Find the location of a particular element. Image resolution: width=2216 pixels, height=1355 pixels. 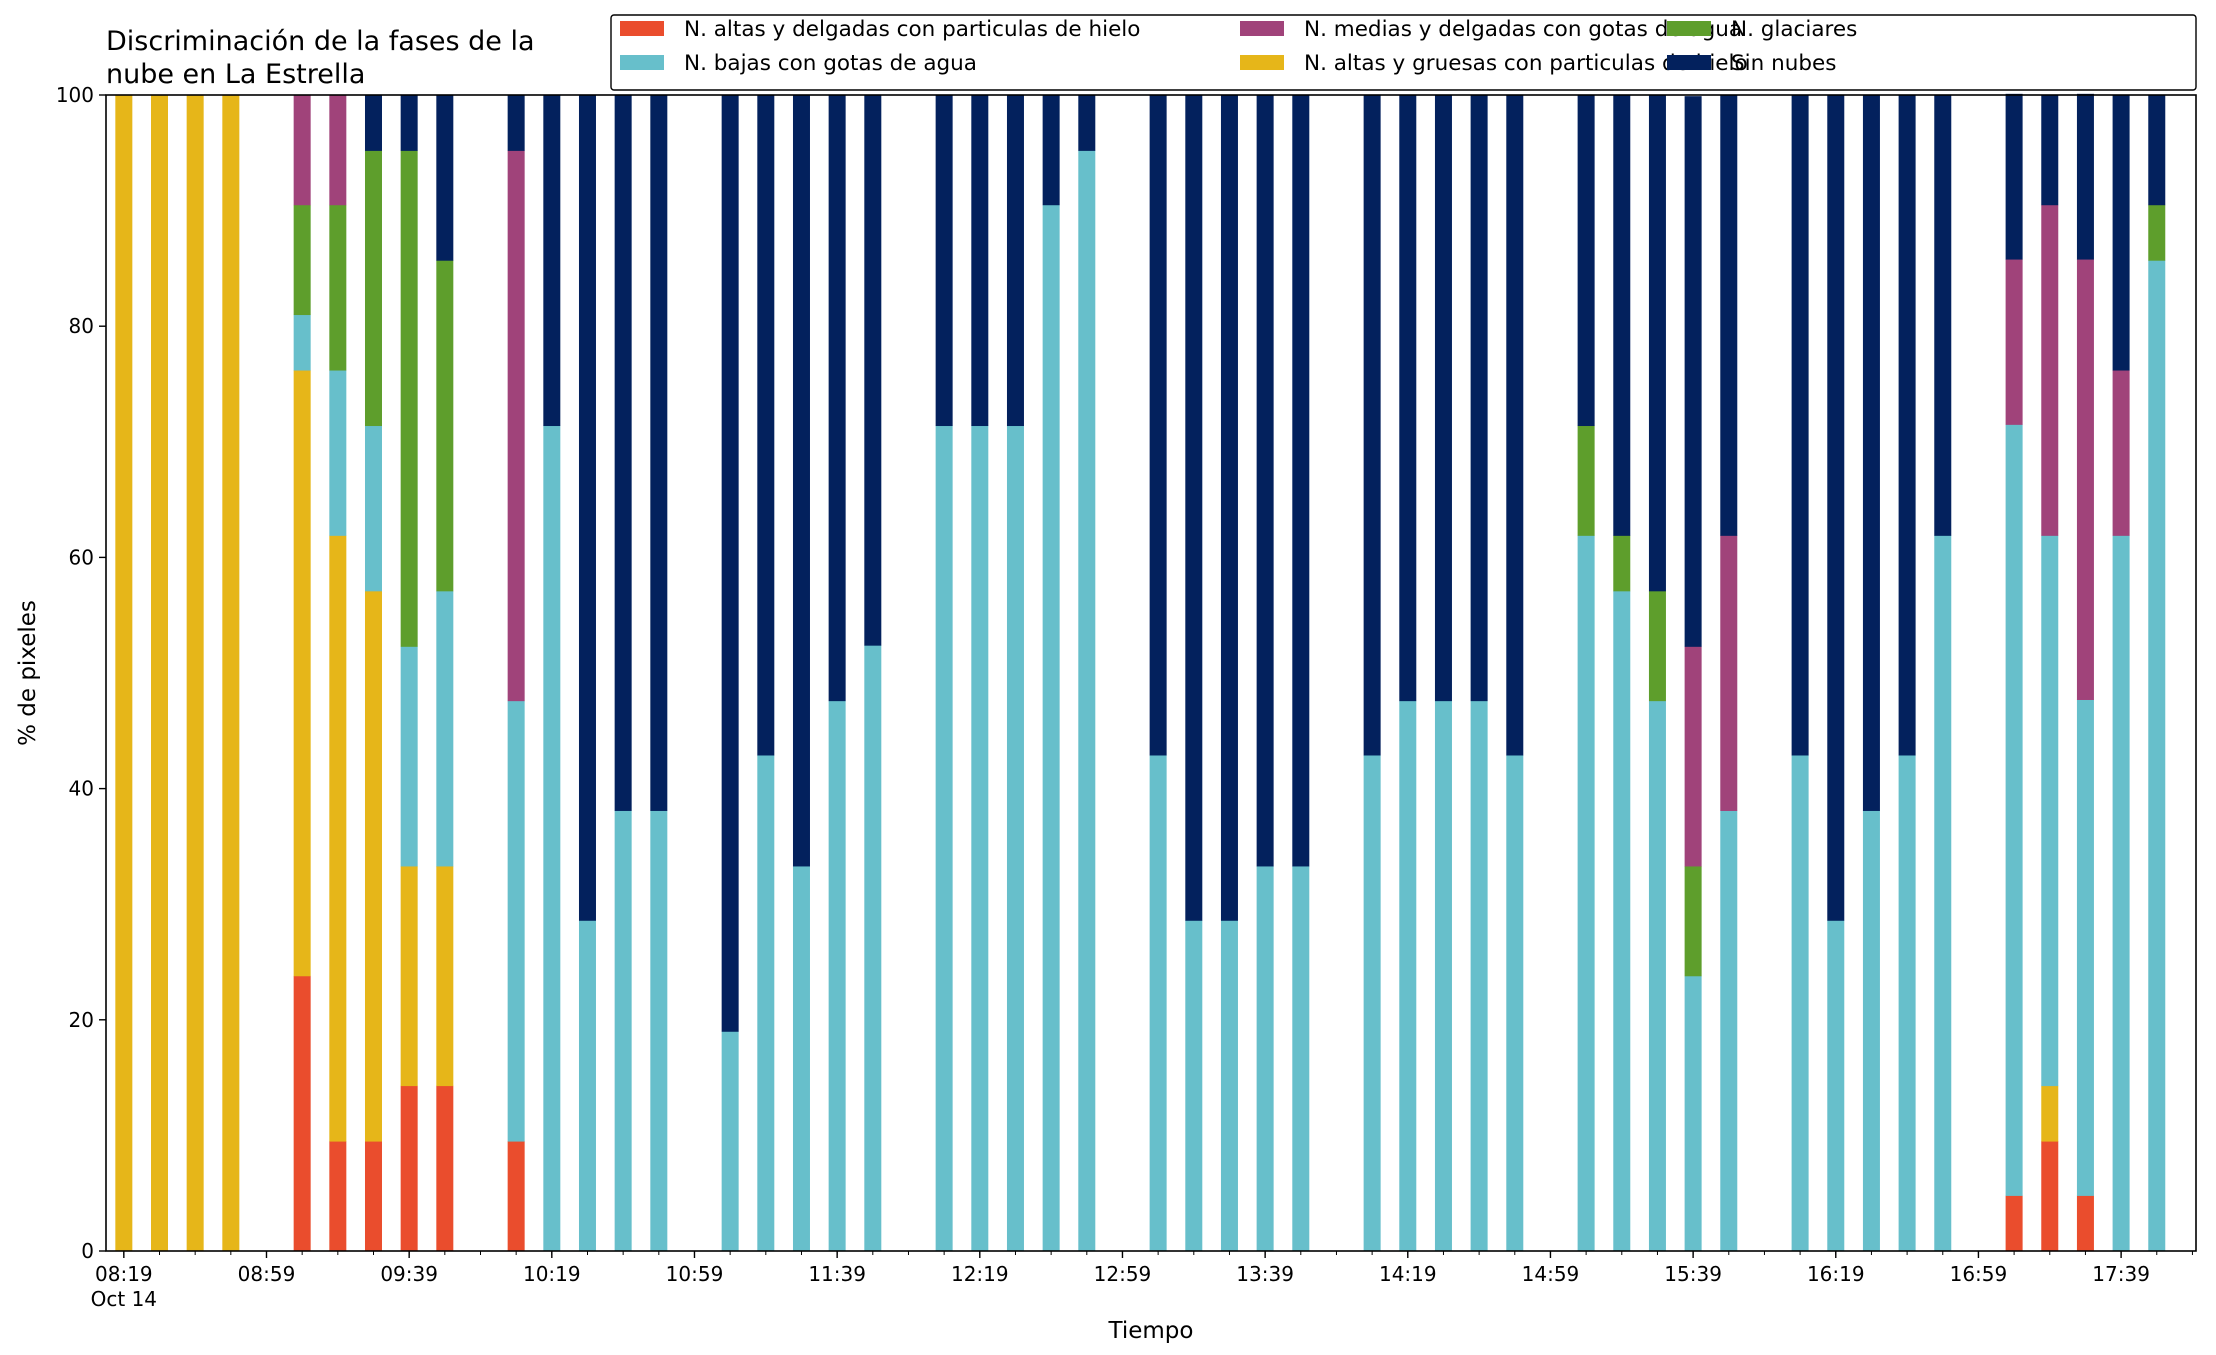

x-tick-label: 16:59 is located at coordinates (1979, 1274).